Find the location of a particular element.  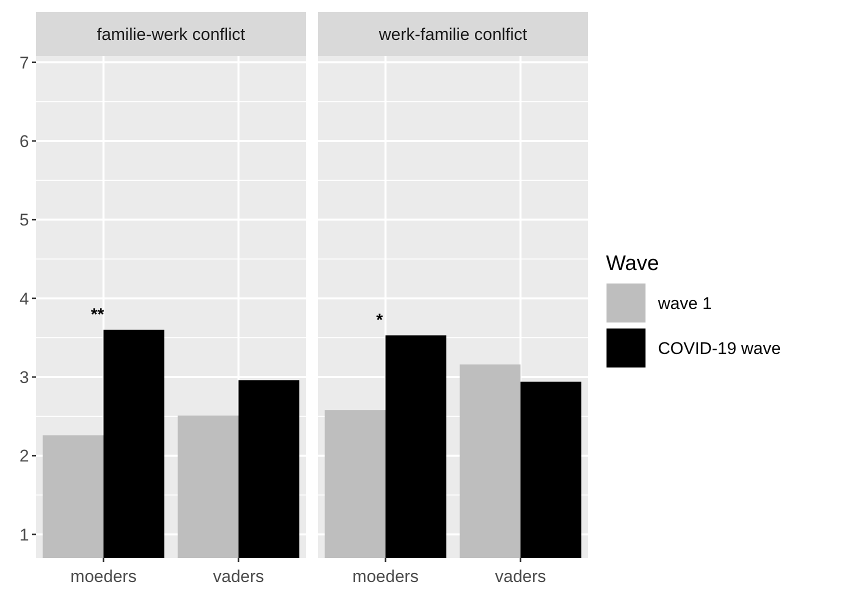

chart-title: familie-werk conflict is located at coordinates (171, 34).